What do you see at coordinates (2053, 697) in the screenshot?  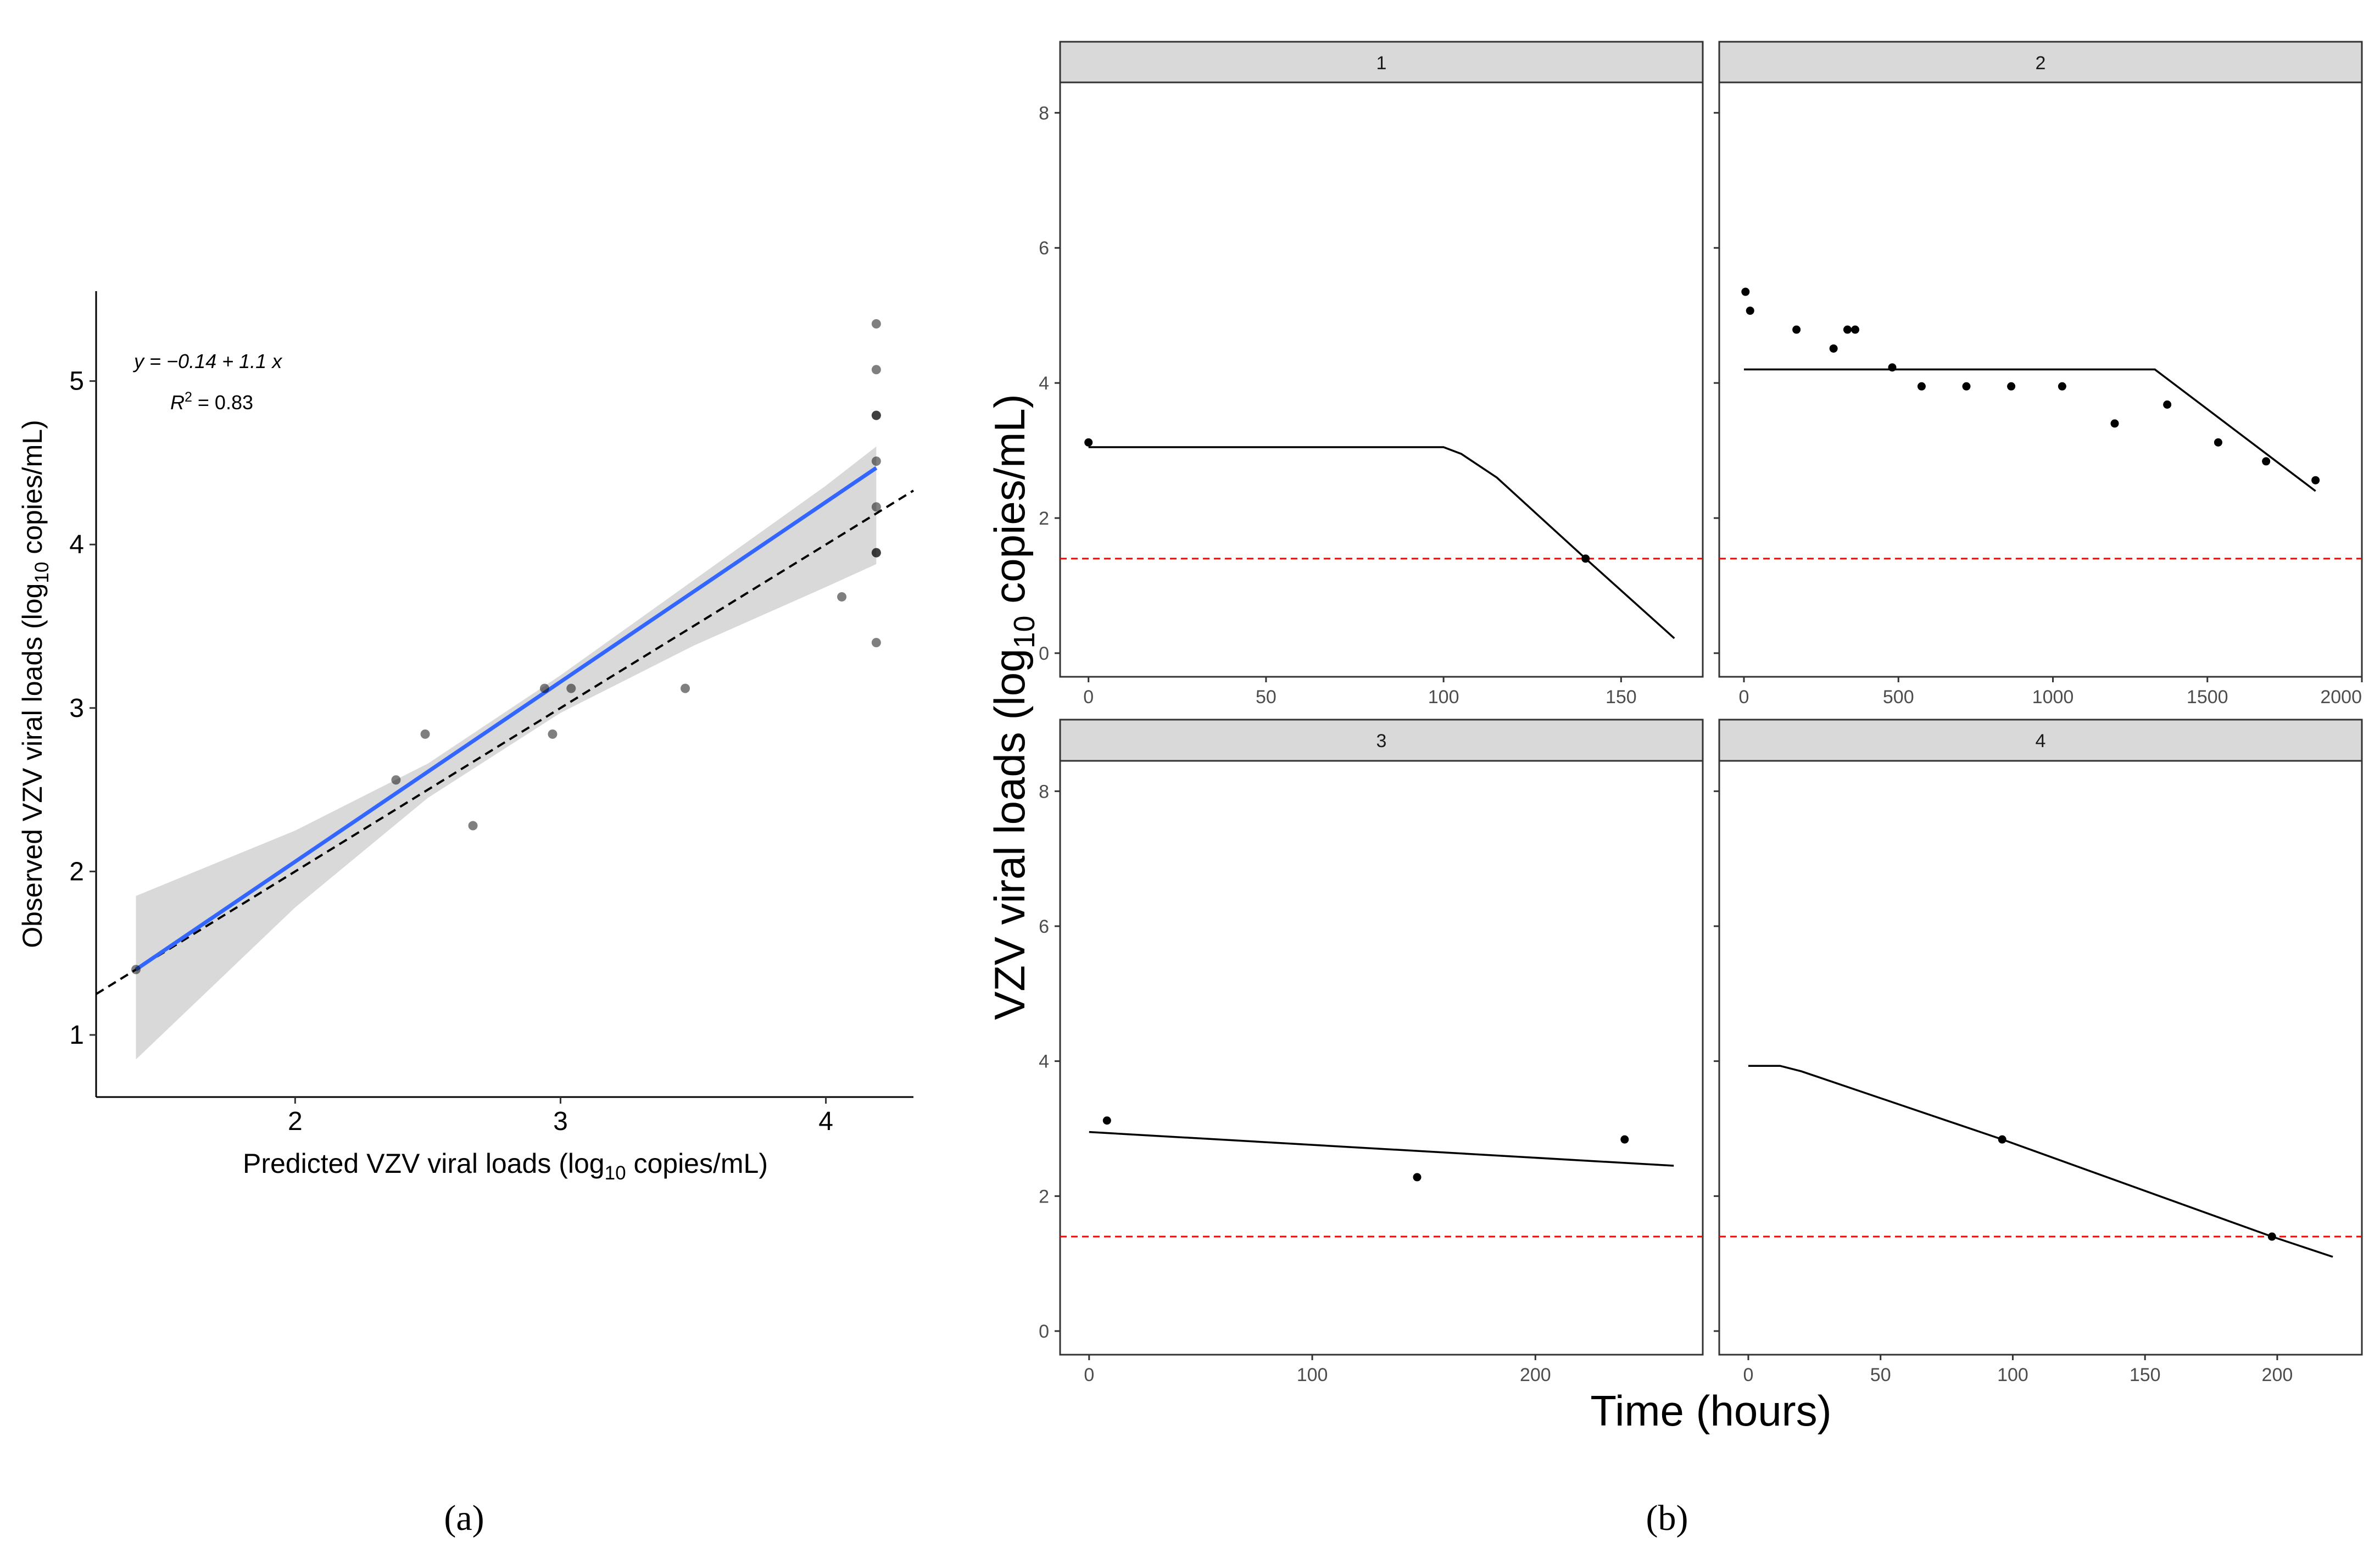 I see `x-tick-label: 1000` at bounding box center [2053, 697].